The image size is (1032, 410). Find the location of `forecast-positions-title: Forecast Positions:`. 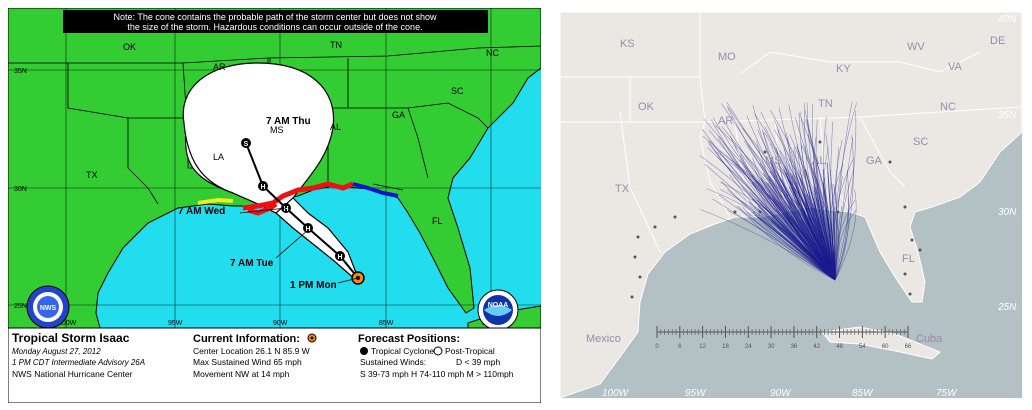

forecast-positions-title: Forecast Positions: is located at coordinates (409, 339).